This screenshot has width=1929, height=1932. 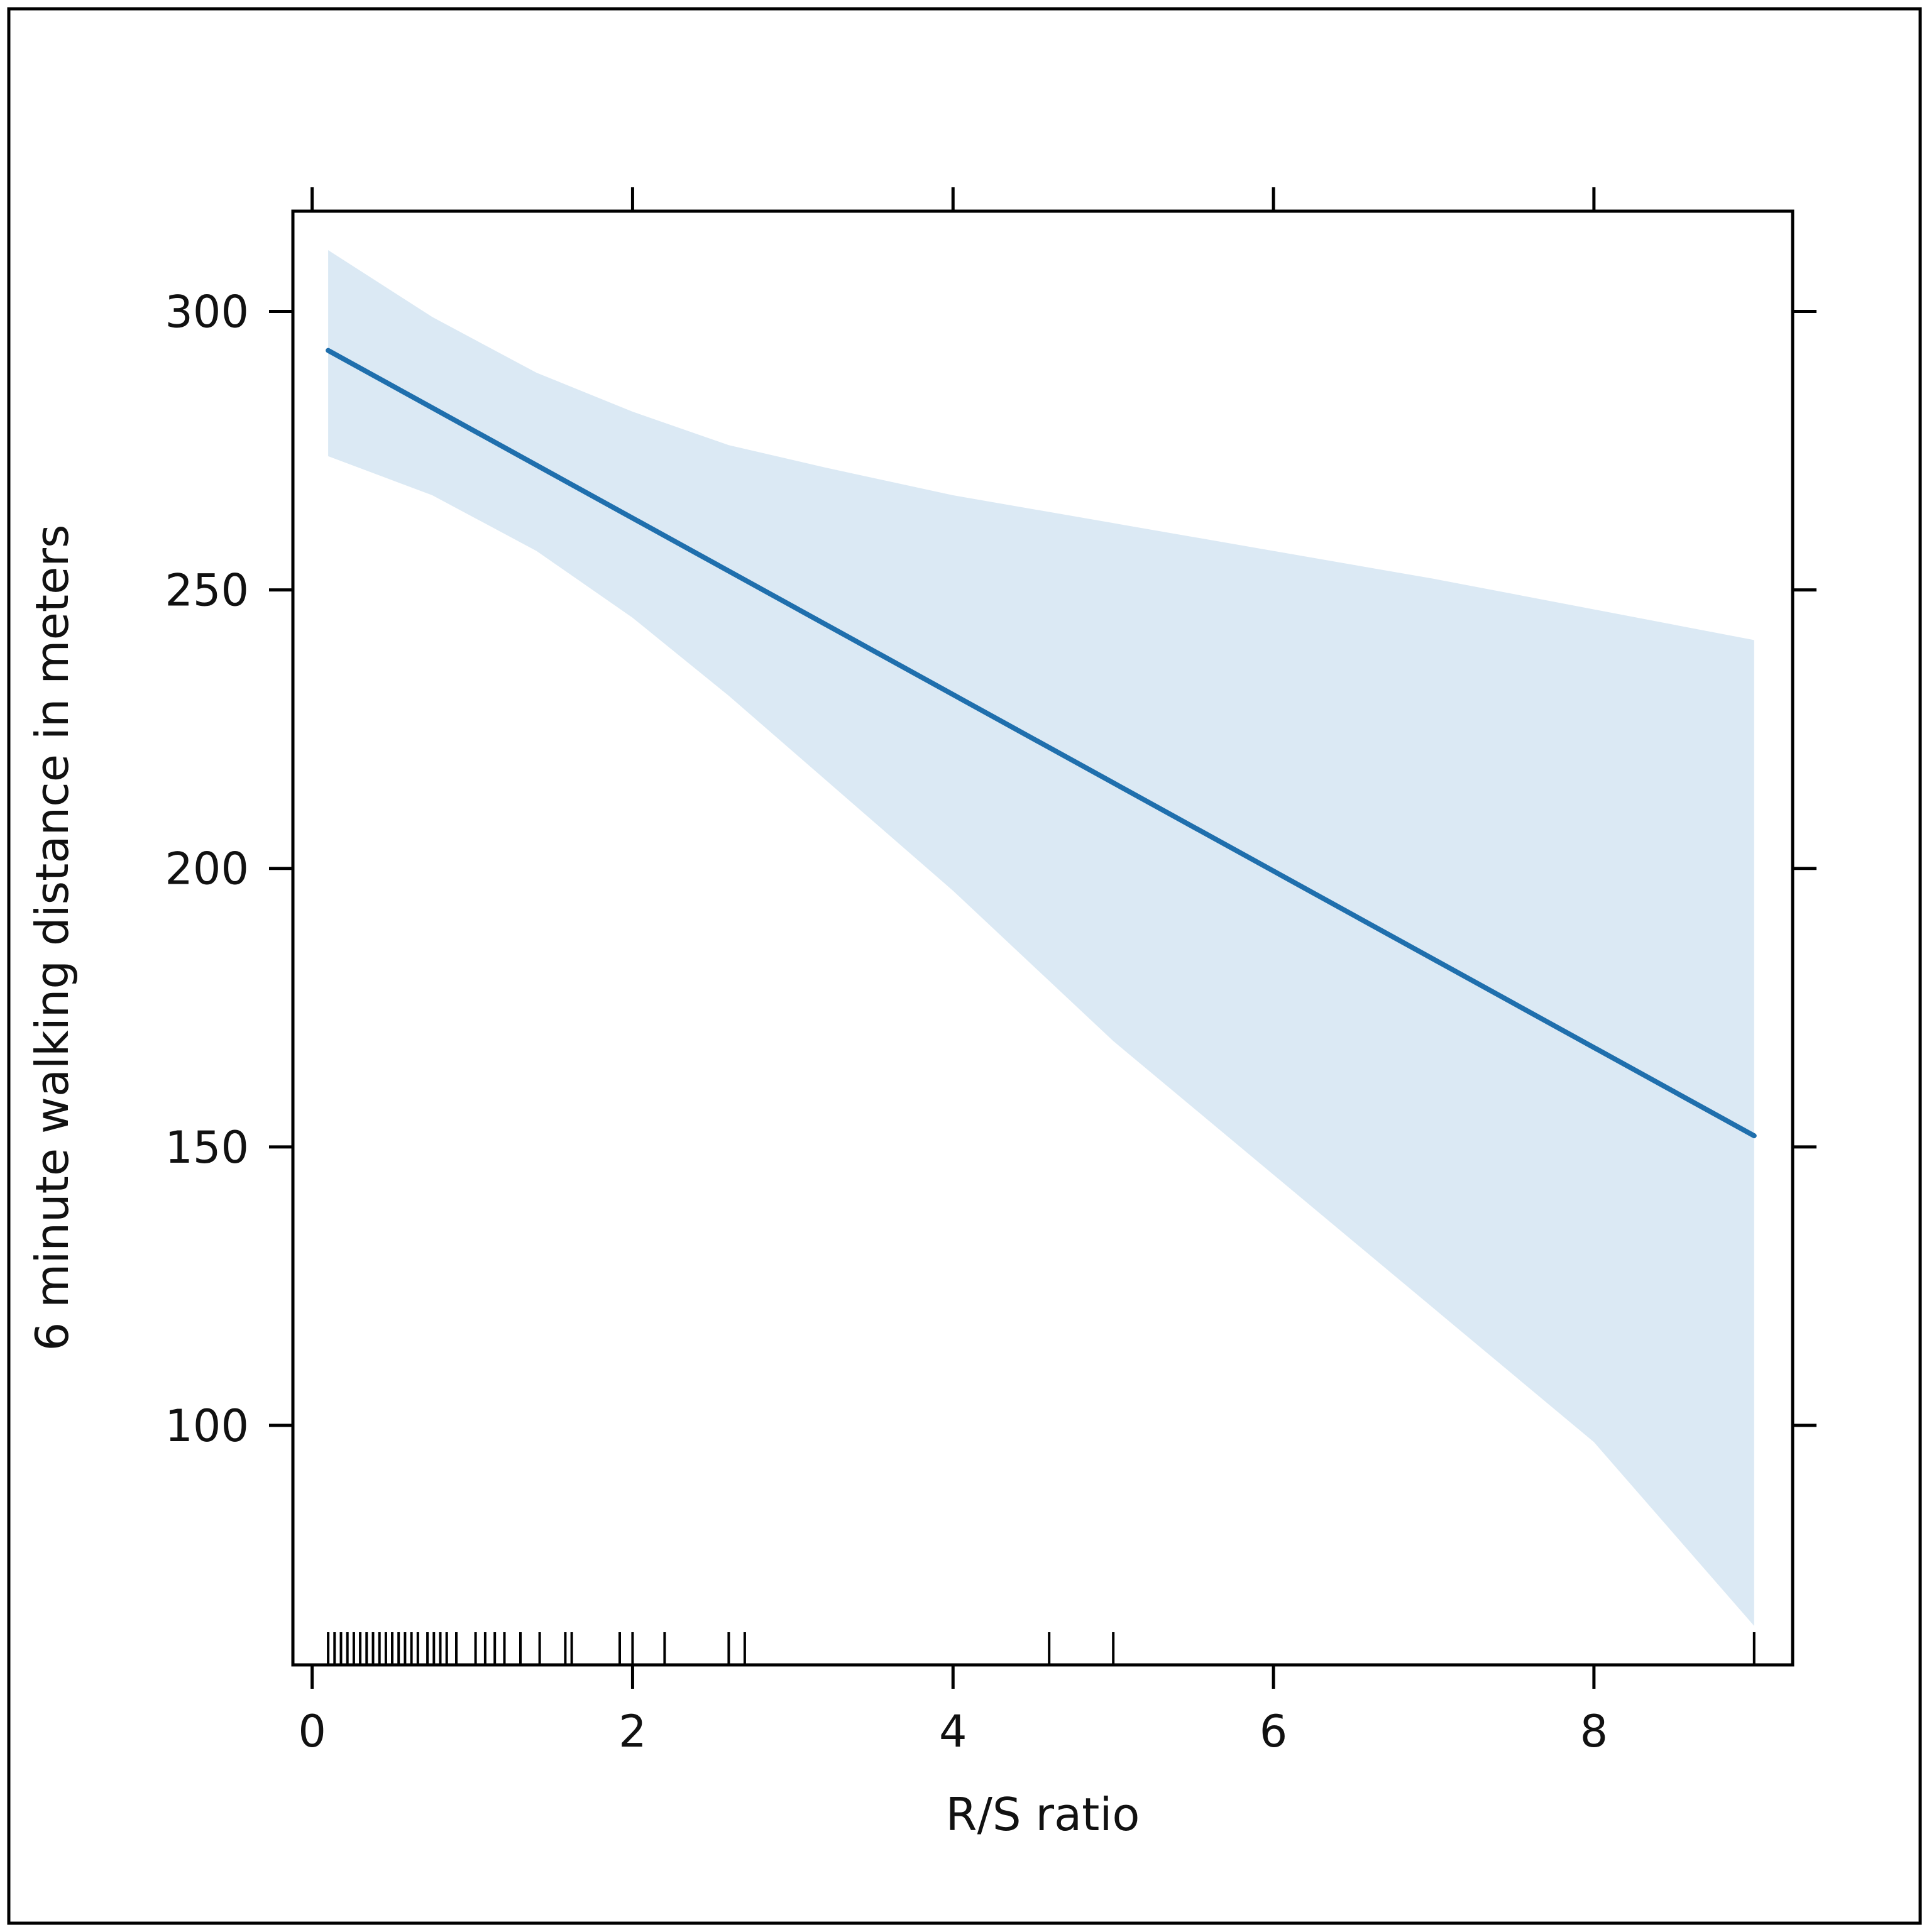 I want to click on y-tick-label: 250, so click(x=207, y=591).